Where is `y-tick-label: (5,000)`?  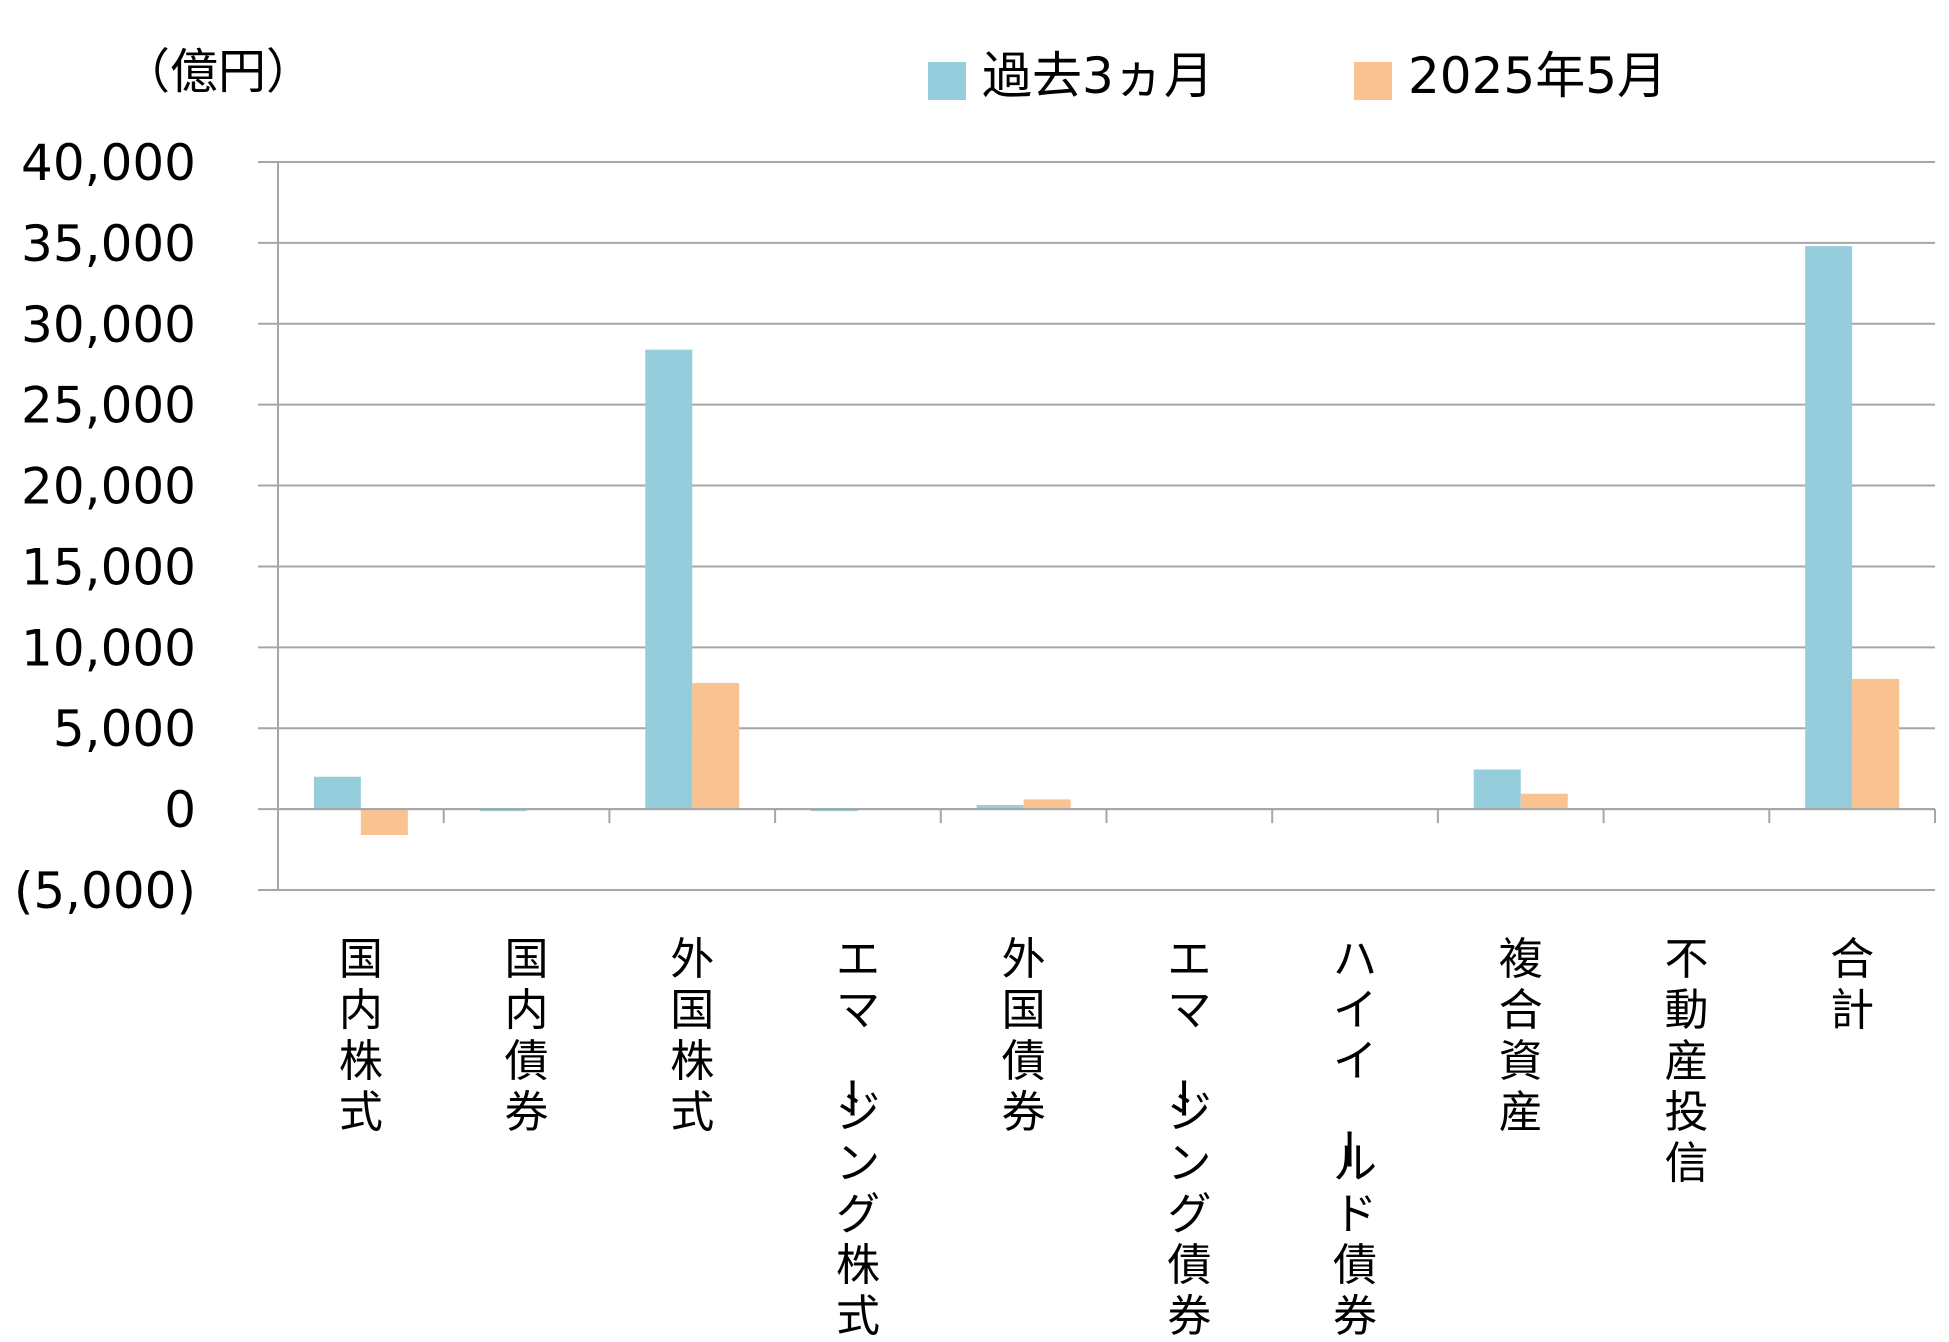
y-tick-label: (5,000) is located at coordinates (105, 891).